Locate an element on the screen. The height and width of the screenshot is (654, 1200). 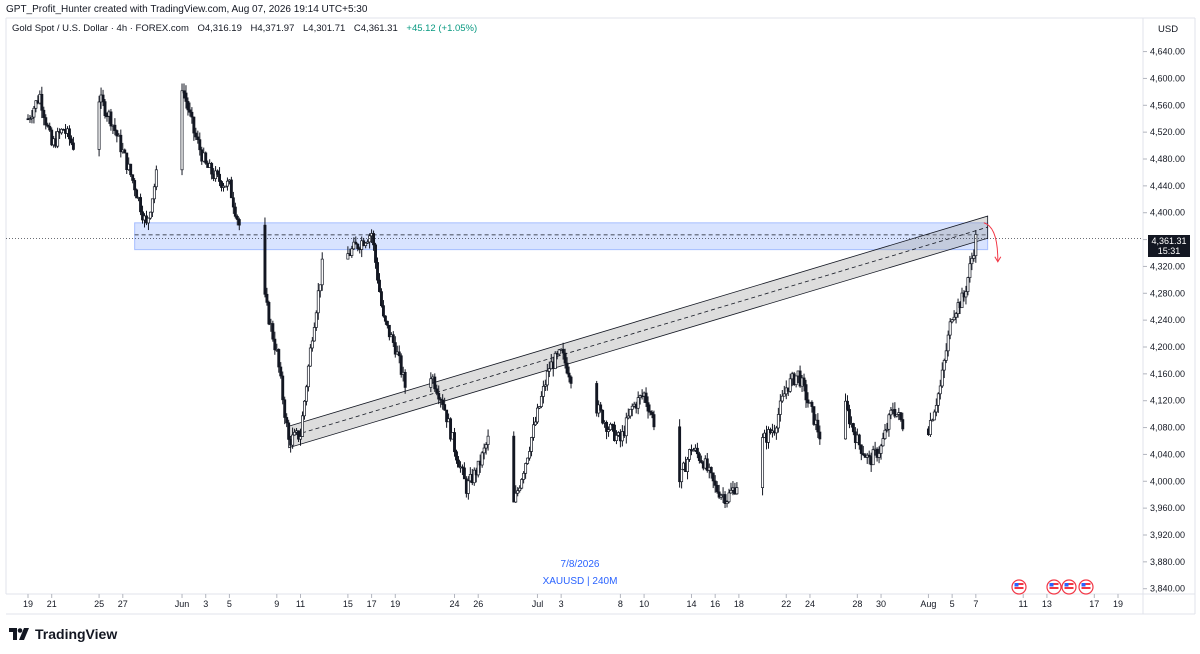
watermark-symbol: XAUUSD | 240M is located at coordinates (580, 581).